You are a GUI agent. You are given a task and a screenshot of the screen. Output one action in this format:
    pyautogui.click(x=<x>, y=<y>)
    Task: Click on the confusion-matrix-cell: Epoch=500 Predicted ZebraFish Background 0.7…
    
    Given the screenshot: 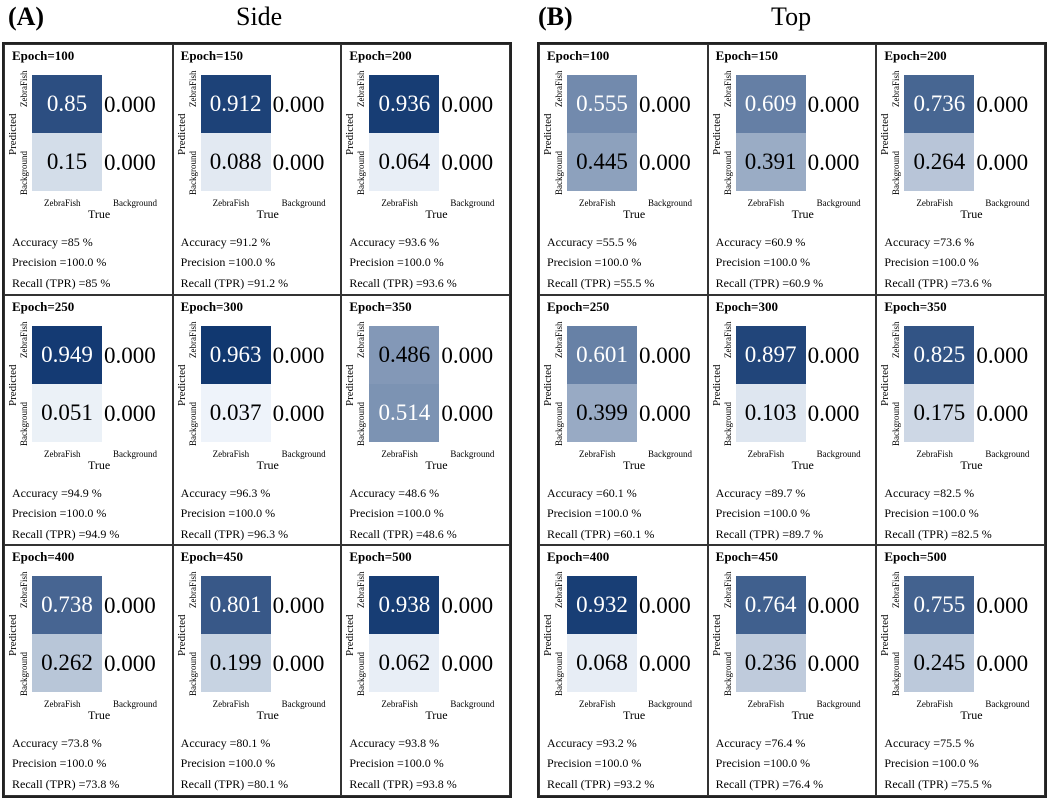 What is the action you would take?
    pyautogui.click(x=960, y=670)
    